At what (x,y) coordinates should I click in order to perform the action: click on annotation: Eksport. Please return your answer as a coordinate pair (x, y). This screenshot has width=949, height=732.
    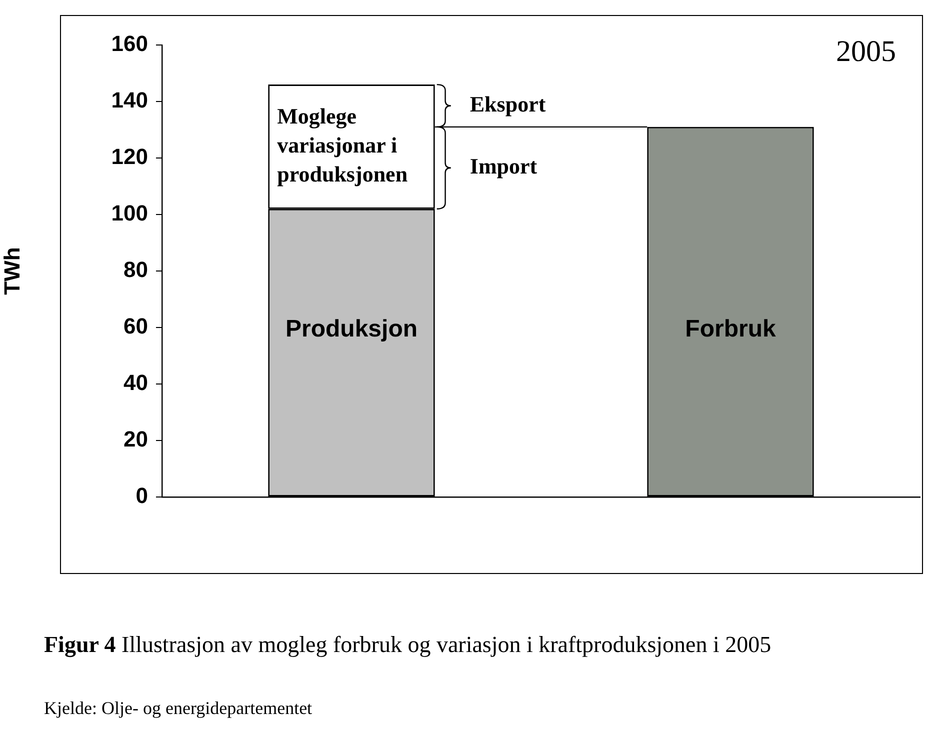
    Looking at the image, I should click on (508, 103).